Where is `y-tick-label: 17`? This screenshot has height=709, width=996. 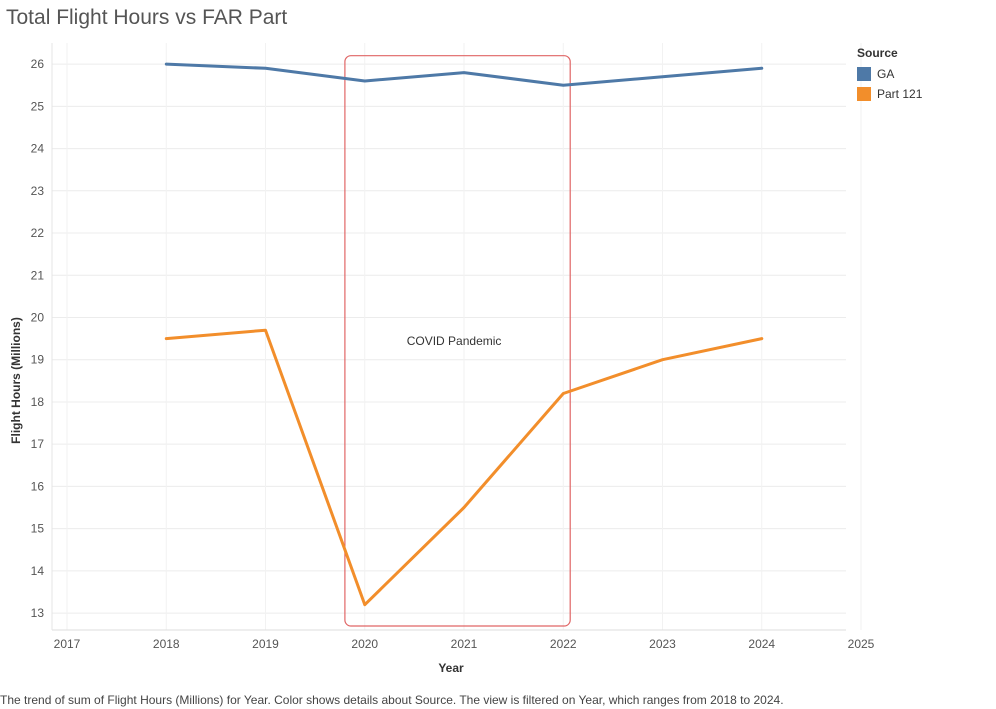
y-tick-label: 17 is located at coordinates (38, 444).